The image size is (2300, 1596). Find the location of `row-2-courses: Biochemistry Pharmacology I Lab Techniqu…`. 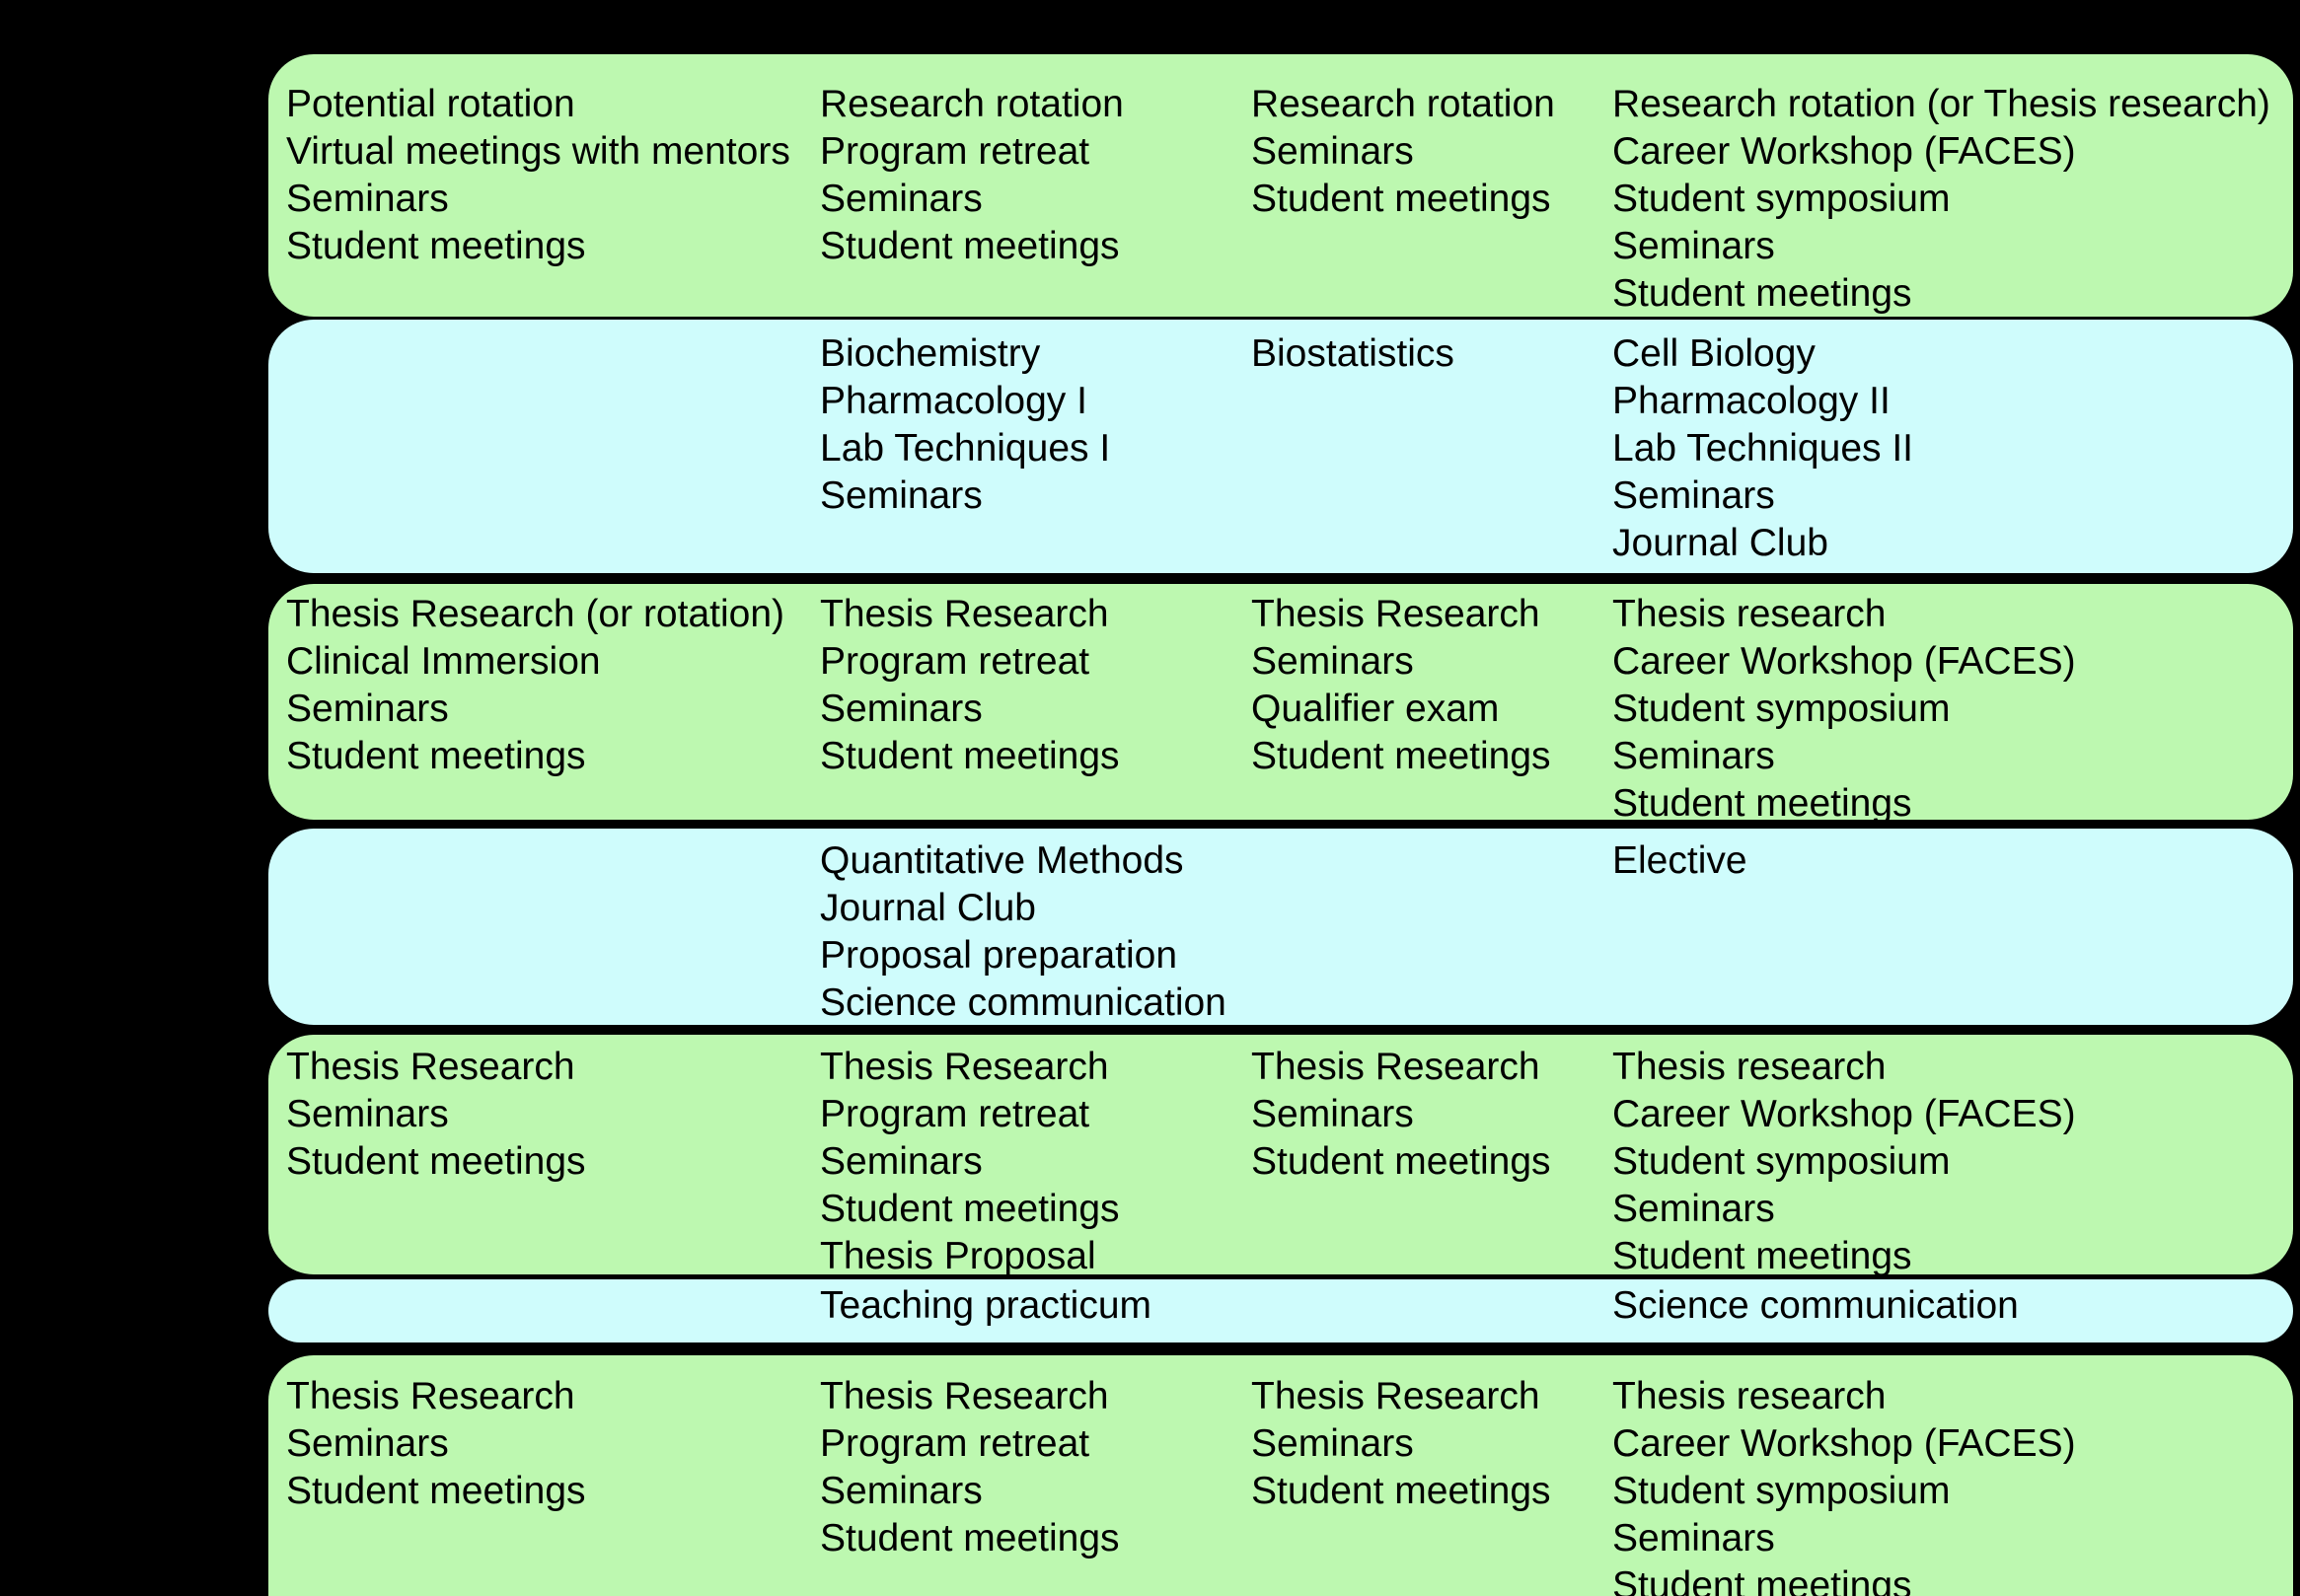

row-2-courses: Biochemistry Pharmacology I Lab Techniqu… is located at coordinates (1280, 446).